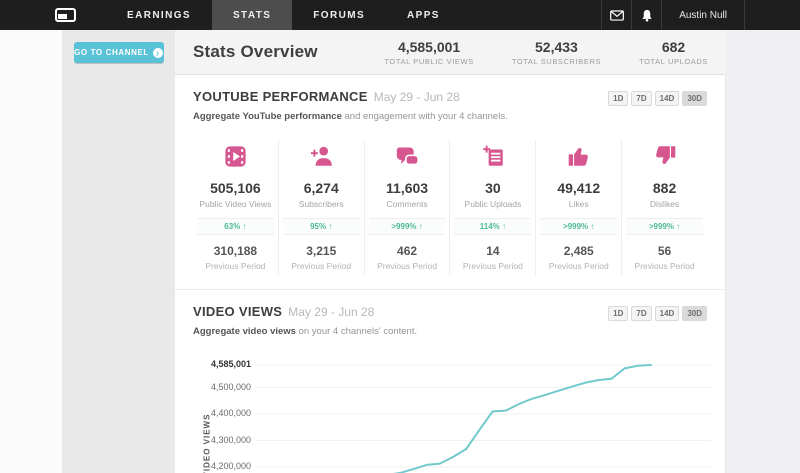  Describe the element at coordinates (230, 364) in the screenshot. I see `y-tick-label: 4,585,001` at that location.